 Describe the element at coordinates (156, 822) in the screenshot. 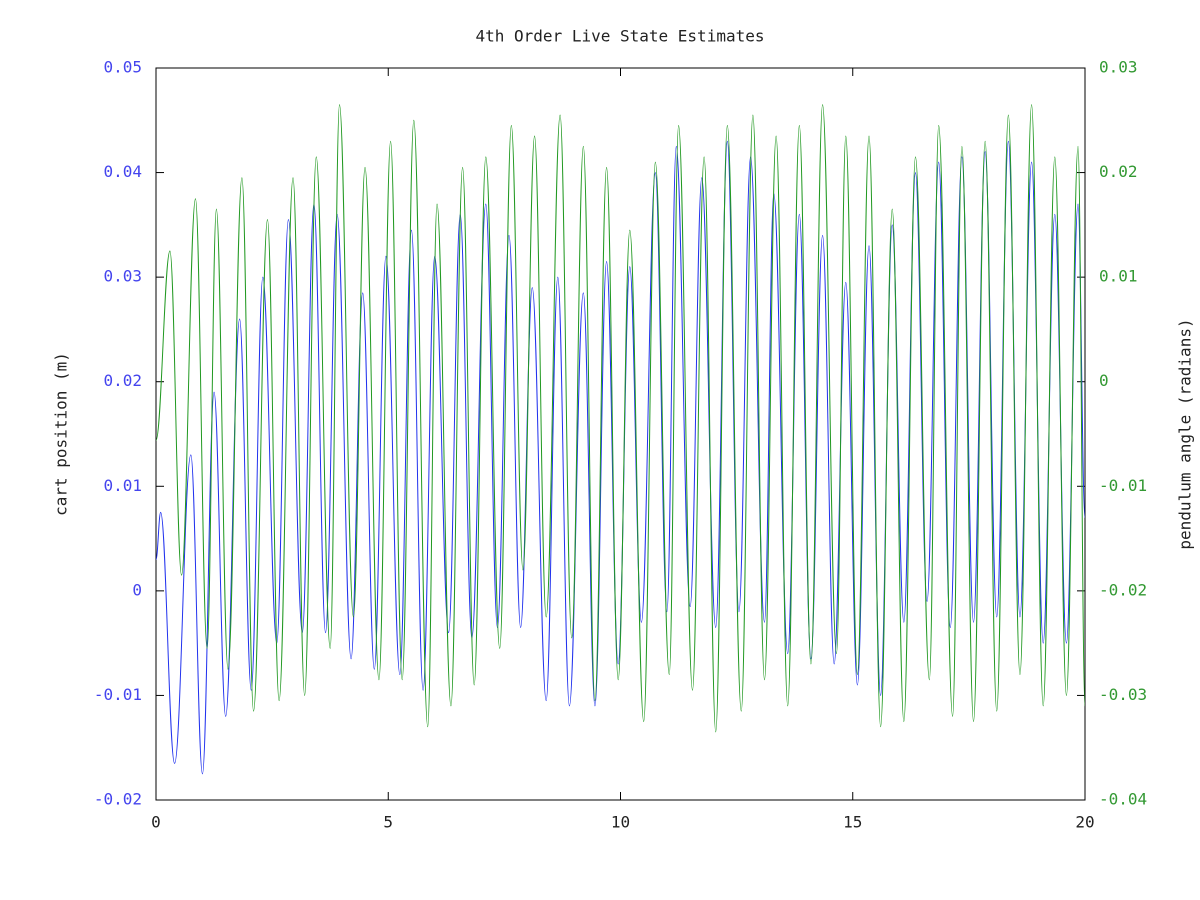

I see `x-tick-label: 0` at that location.